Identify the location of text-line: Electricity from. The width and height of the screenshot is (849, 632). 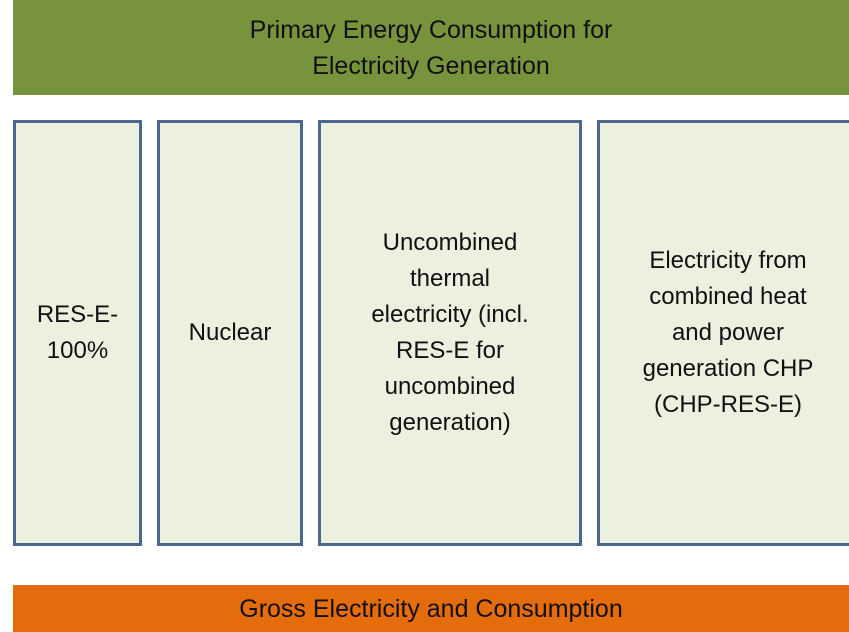
(728, 260).